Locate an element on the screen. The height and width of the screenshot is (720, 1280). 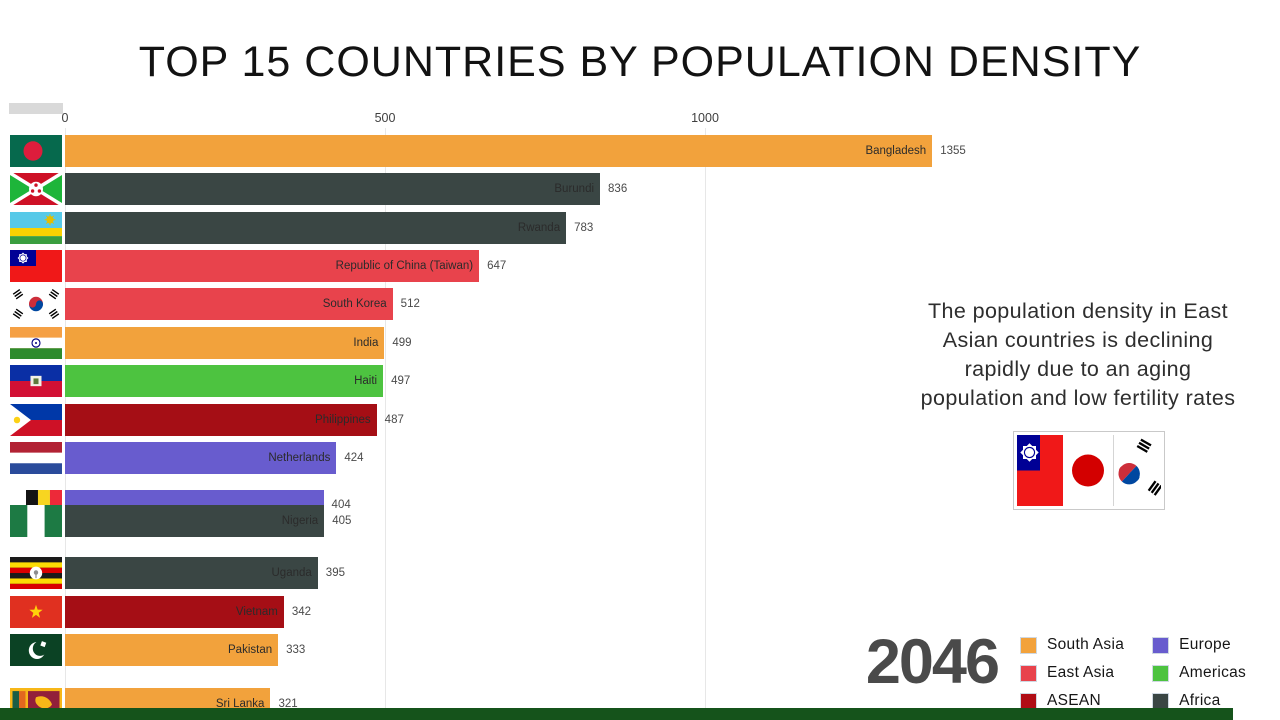
legend-label: Europe is located at coordinates (1205, 644).